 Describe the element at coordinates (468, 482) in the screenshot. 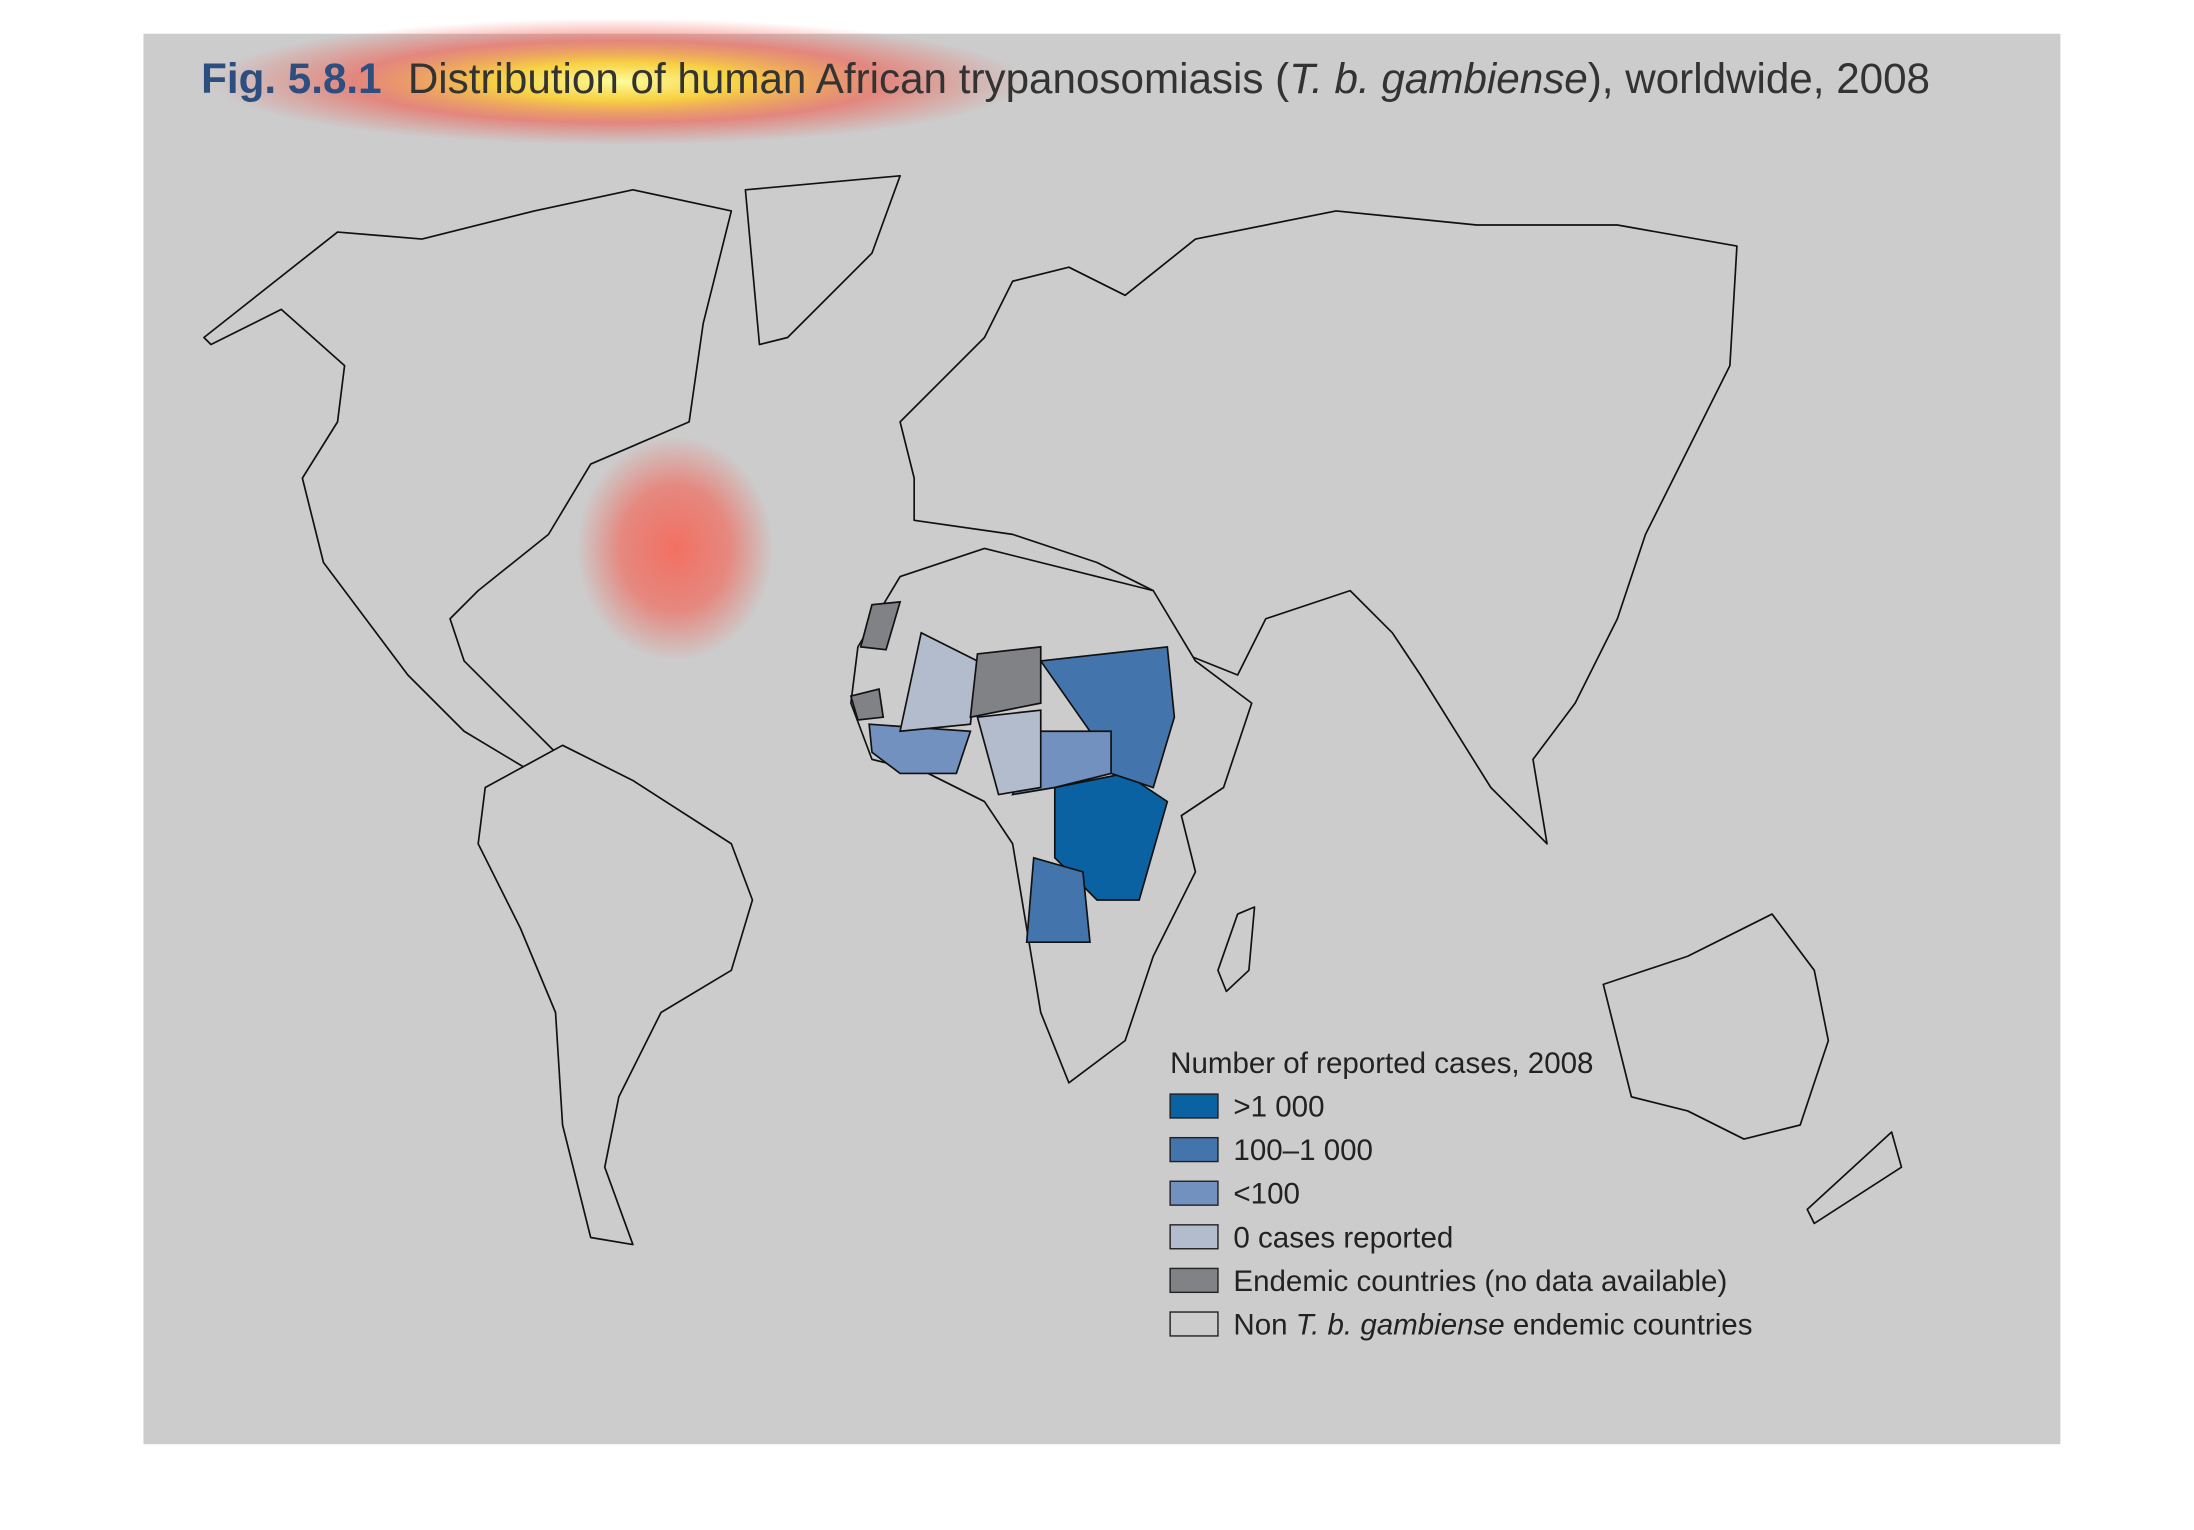

I see `north-america` at that location.